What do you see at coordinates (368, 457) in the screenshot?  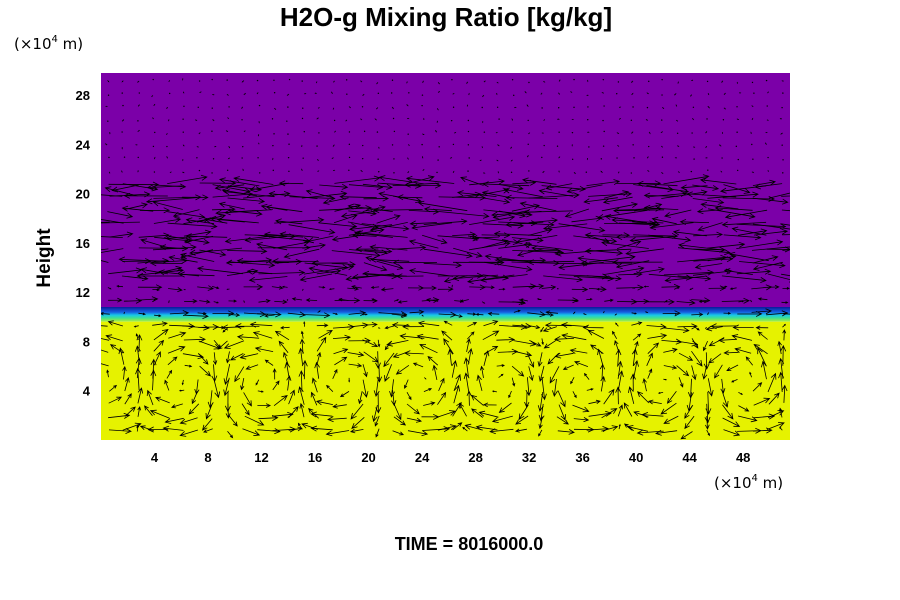 I see `x-tick-label: 20` at bounding box center [368, 457].